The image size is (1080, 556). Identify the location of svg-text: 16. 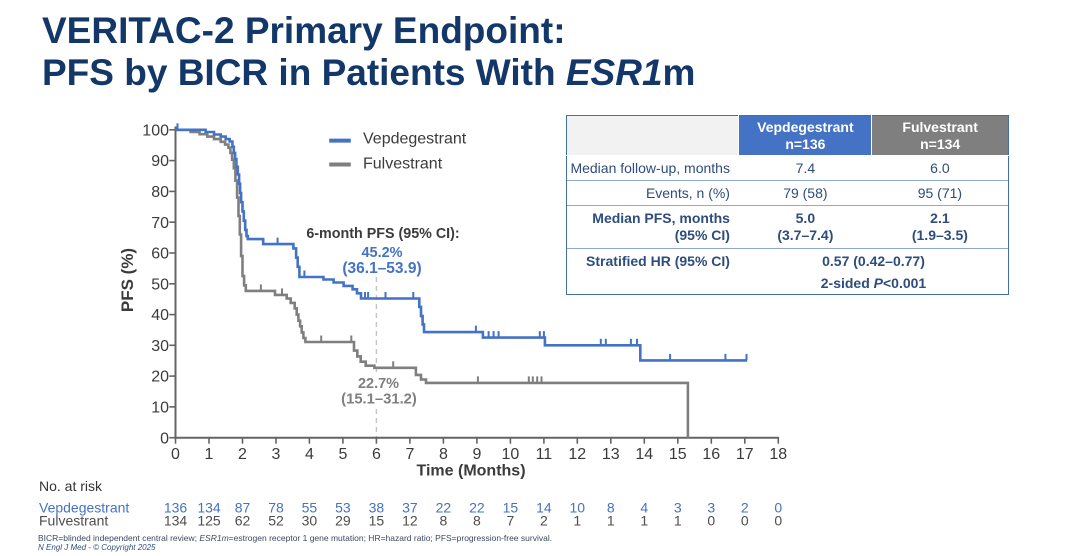
(711, 454).